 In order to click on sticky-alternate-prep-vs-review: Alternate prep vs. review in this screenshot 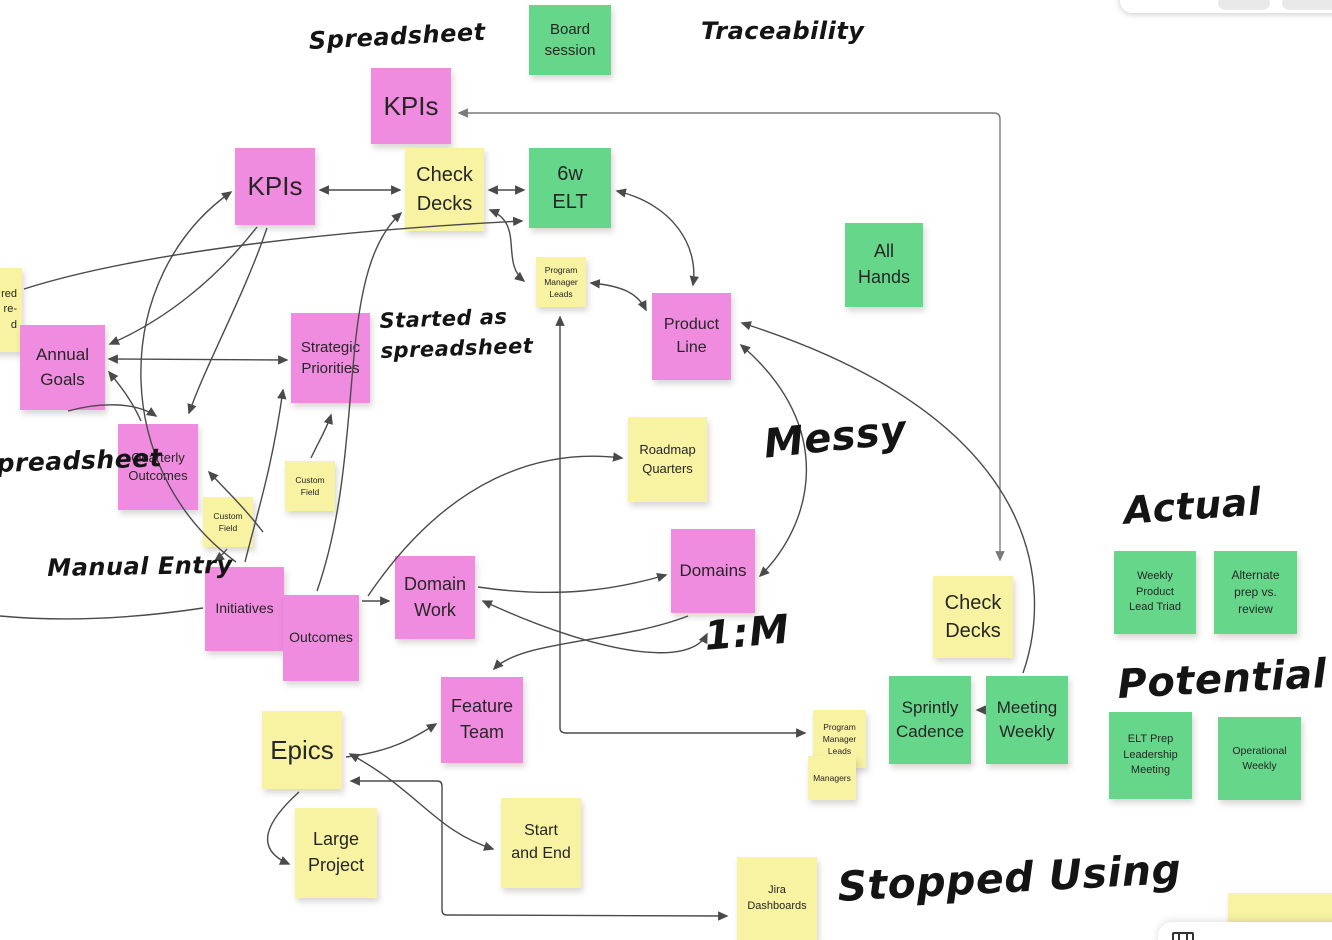, I will do `click(1255, 592)`.